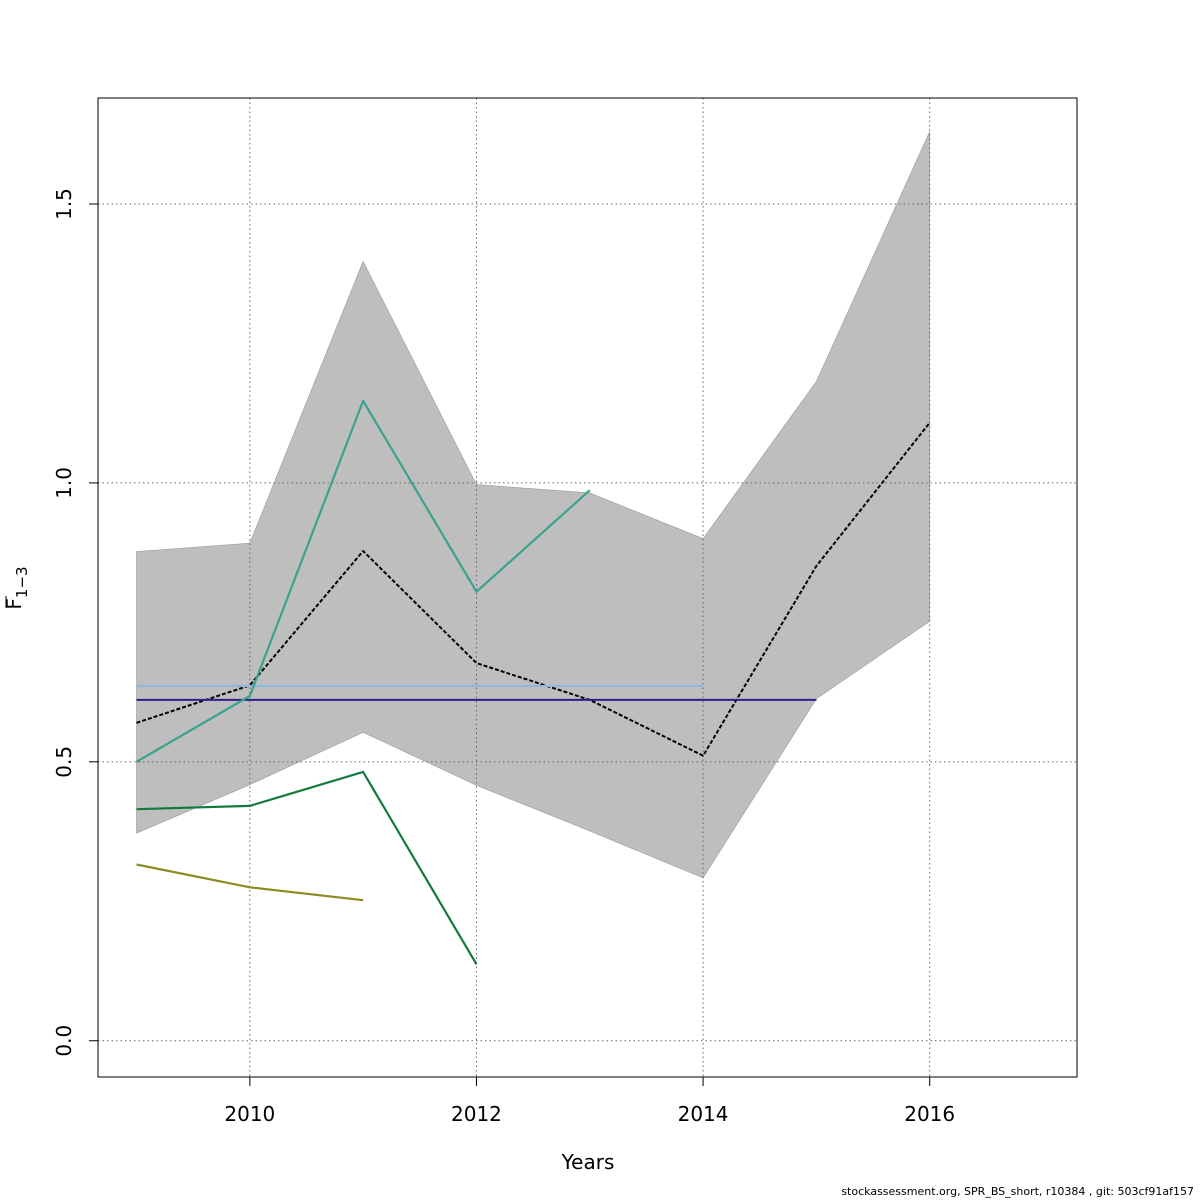 The width and height of the screenshot is (1200, 1200). I want to click on y-tick-label: 0.0, so click(64, 1041).